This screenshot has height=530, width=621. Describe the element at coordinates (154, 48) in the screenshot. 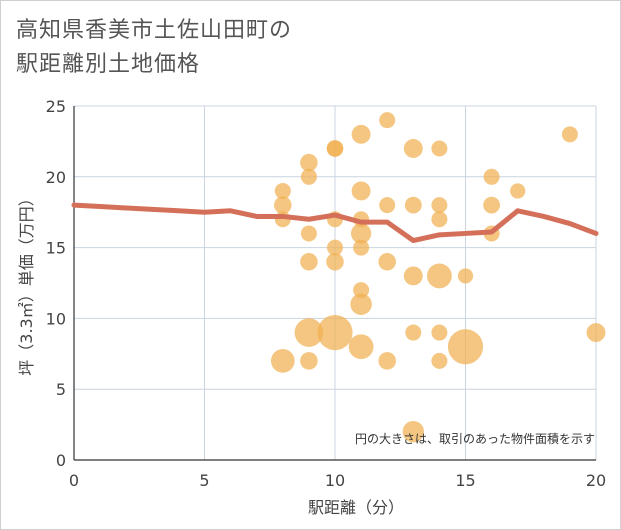

I see `chart-title: 高知県香美市土佐山田町の 駅距離別土地価格` at that location.